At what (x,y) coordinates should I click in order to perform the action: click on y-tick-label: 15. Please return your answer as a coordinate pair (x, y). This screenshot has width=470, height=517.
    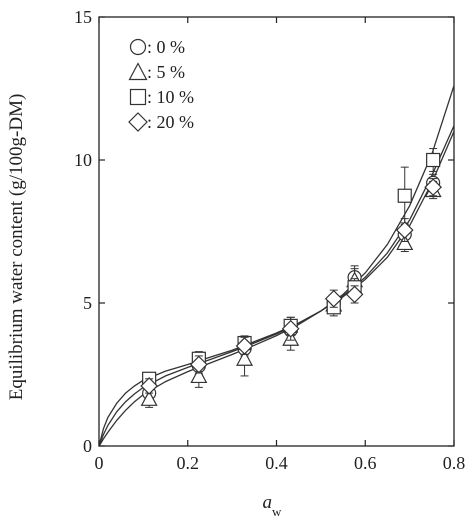
    Looking at the image, I should click on (83, 17).